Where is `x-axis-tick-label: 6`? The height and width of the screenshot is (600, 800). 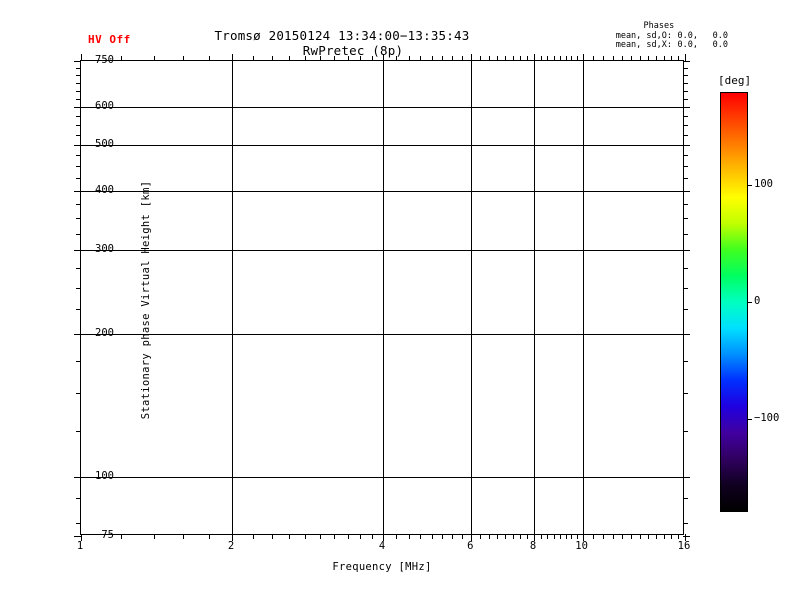
x-axis-tick-label: 6 is located at coordinates (470, 546).